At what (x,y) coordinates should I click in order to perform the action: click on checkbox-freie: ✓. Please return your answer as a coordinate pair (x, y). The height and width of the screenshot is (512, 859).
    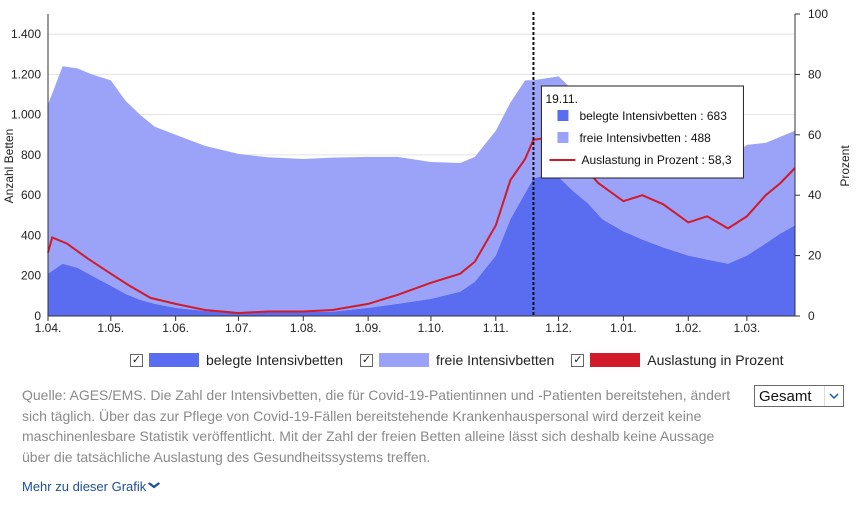
    Looking at the image, I should click on (366, 360).